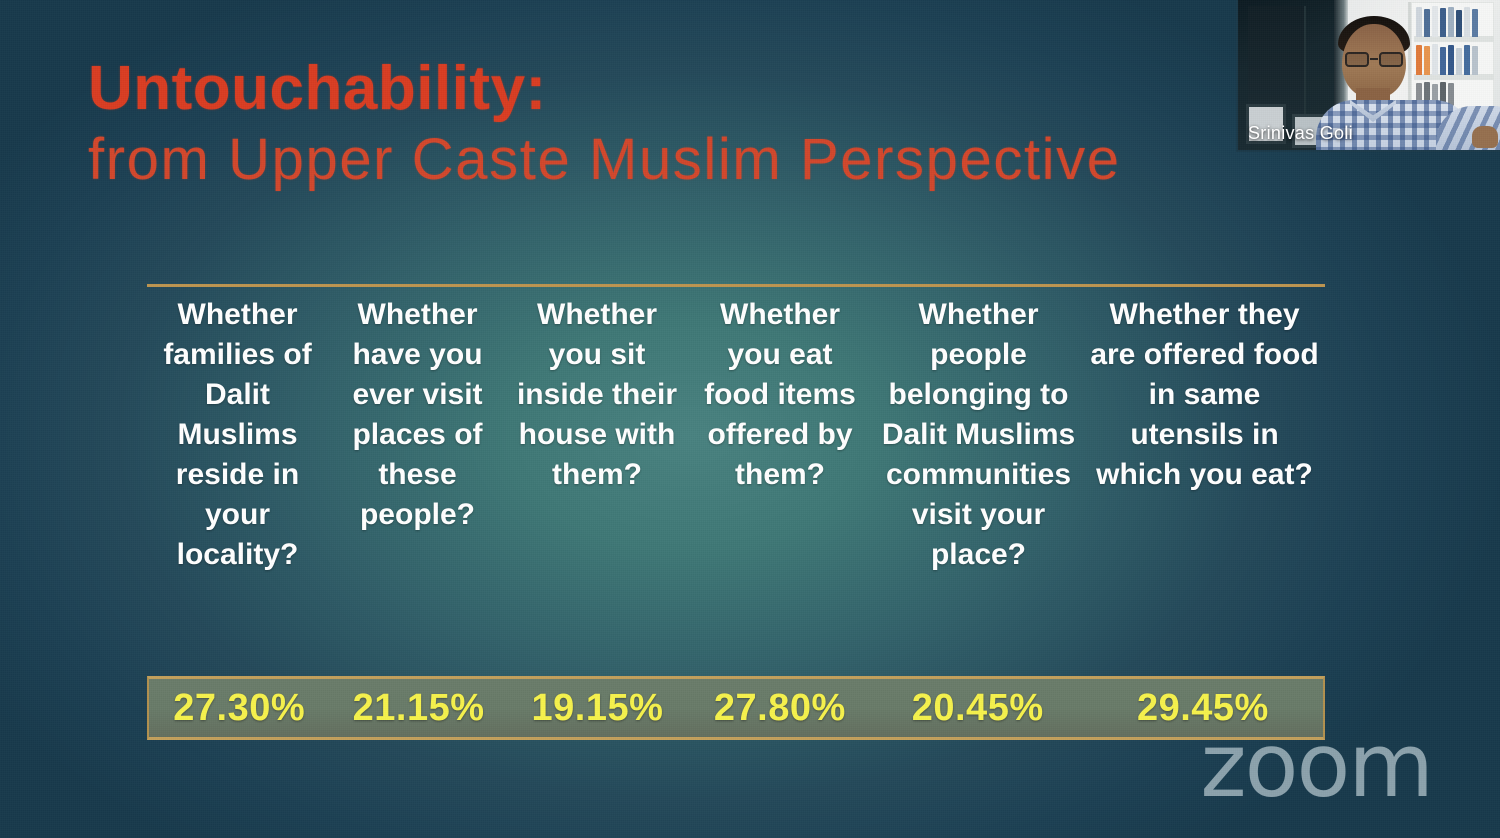  I want to click on page-title: Untouchability:, so click(317, 88).